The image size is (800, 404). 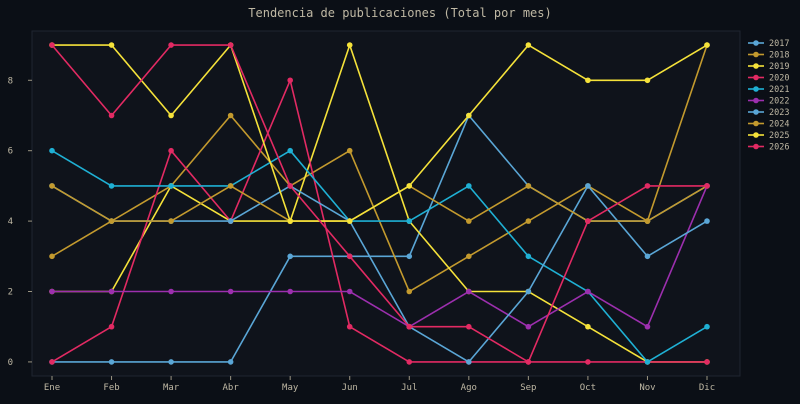 I want to click on legend-label: 2023, so click(x=779, y=113).